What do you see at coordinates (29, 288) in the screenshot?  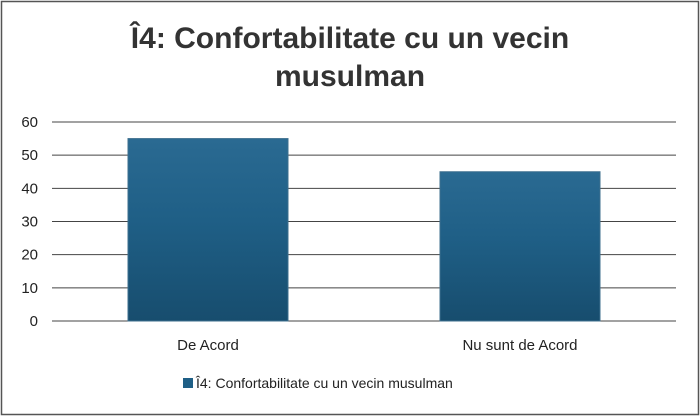 I see `y-tick-label: 10` at bounding box center [29, 288].